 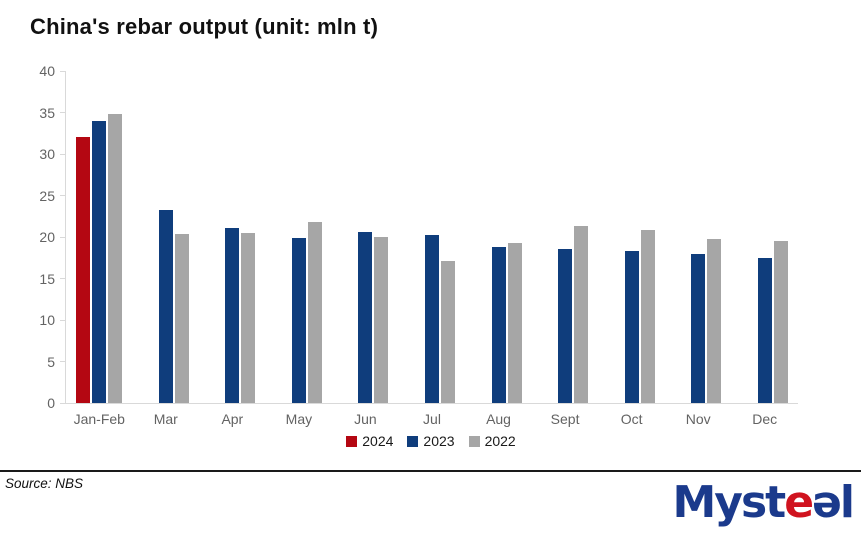 What do you see at coordinates (381, 320) in the screenshot?
I see `bar-2022-Jun` at bounding box center [381, 320].